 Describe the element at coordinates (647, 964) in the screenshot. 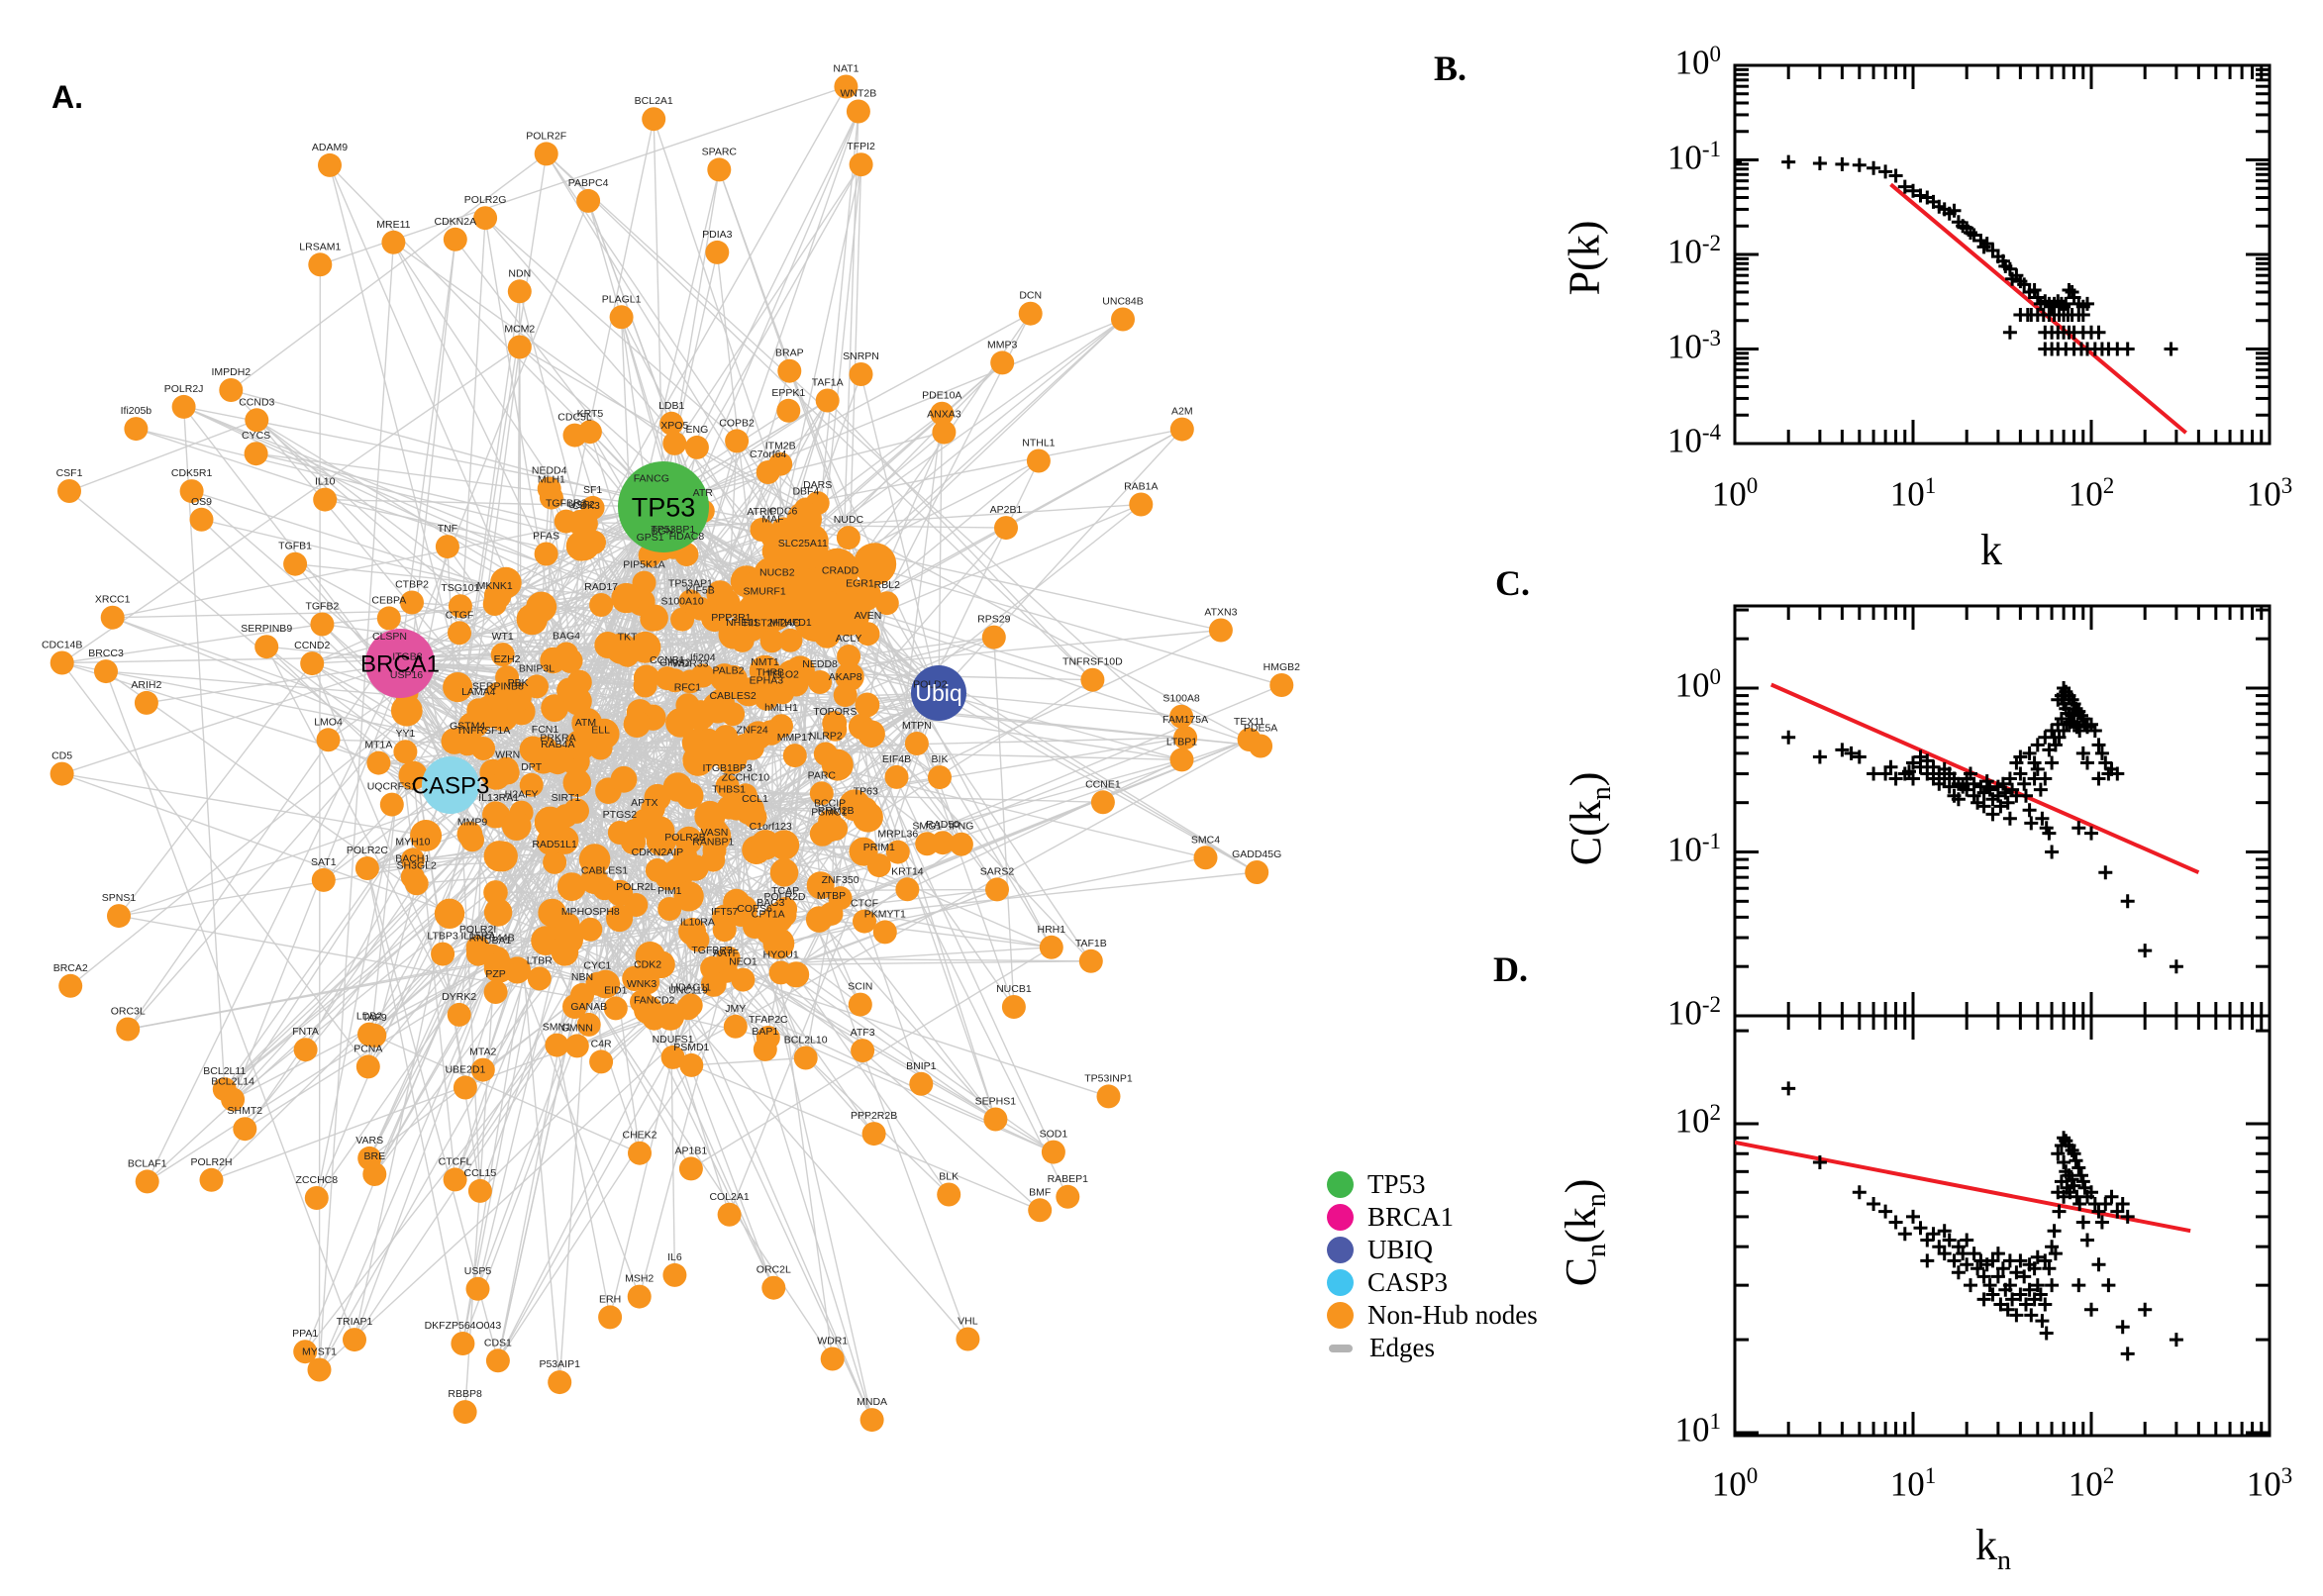

I see `gene-node-label: CDK2` at that location.